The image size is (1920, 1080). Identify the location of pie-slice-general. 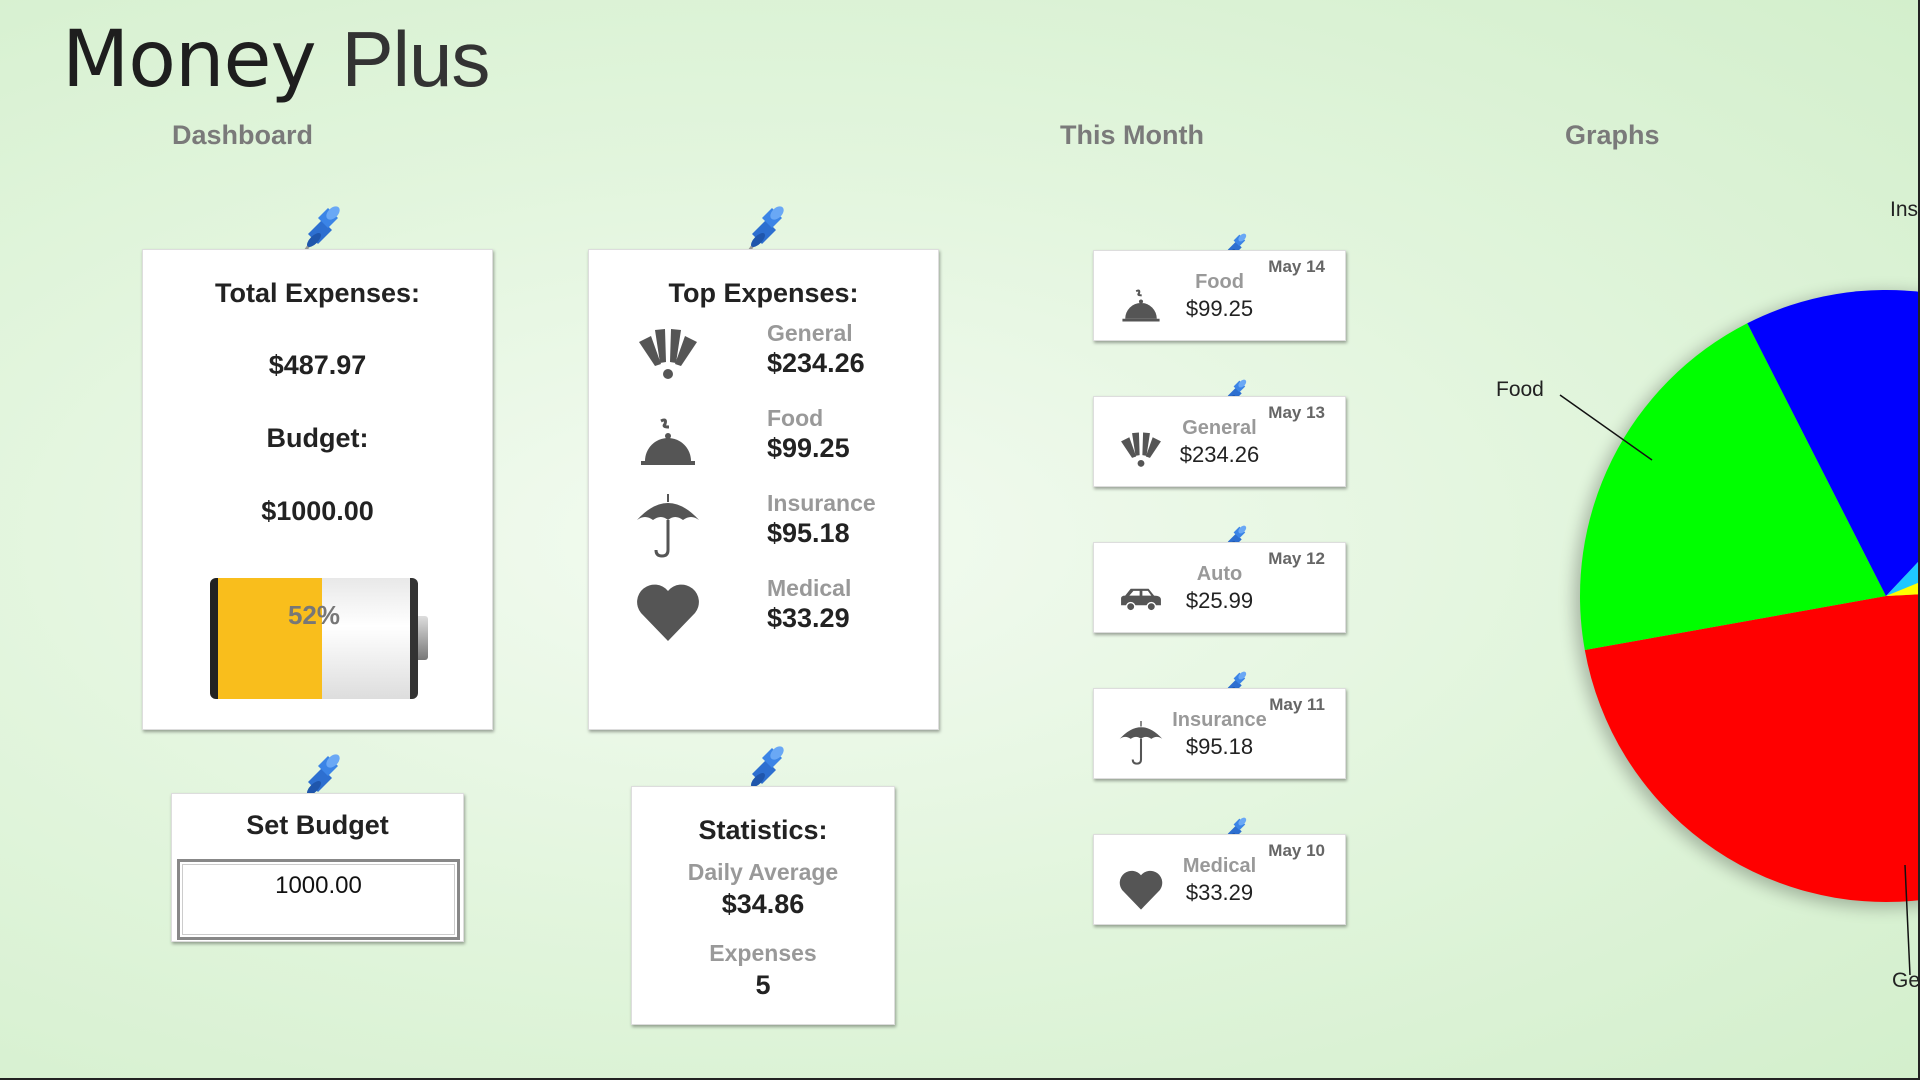
(1752, 748).